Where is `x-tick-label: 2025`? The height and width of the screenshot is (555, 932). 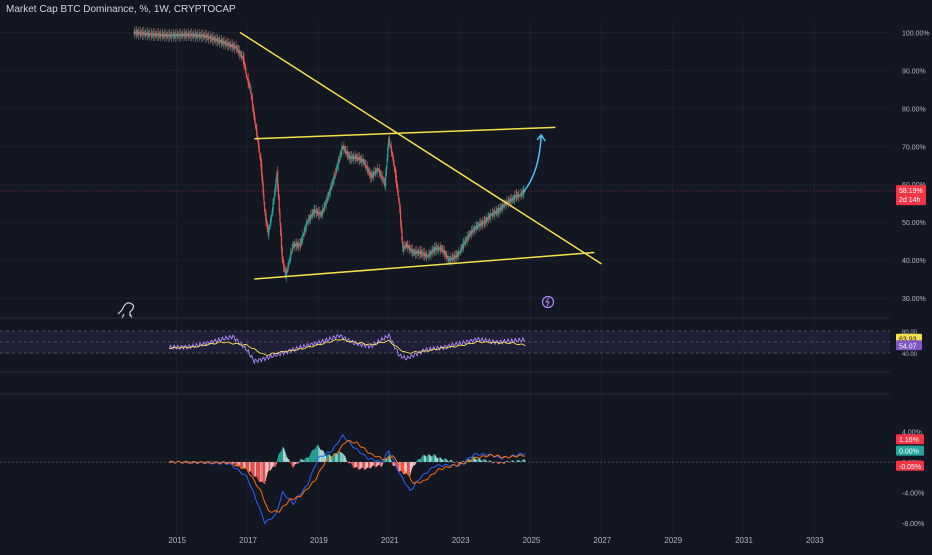
x-tick-label: 2025 is located at coordinates (532, 540).